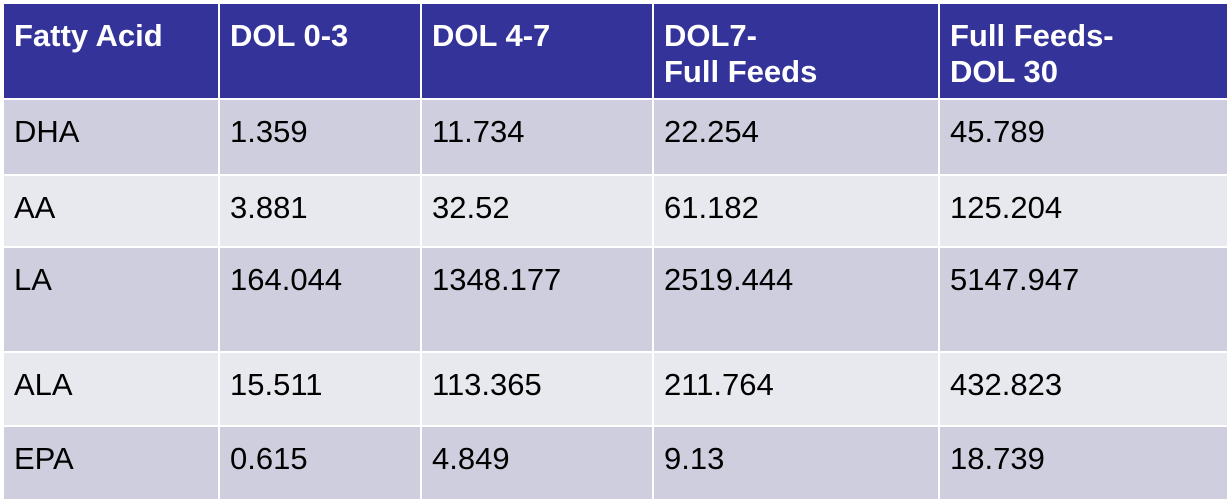  What do you see at coordinates (111, 389) in the screenshot?
I see `table-cell: ALA` at bounding box center [111, 389].